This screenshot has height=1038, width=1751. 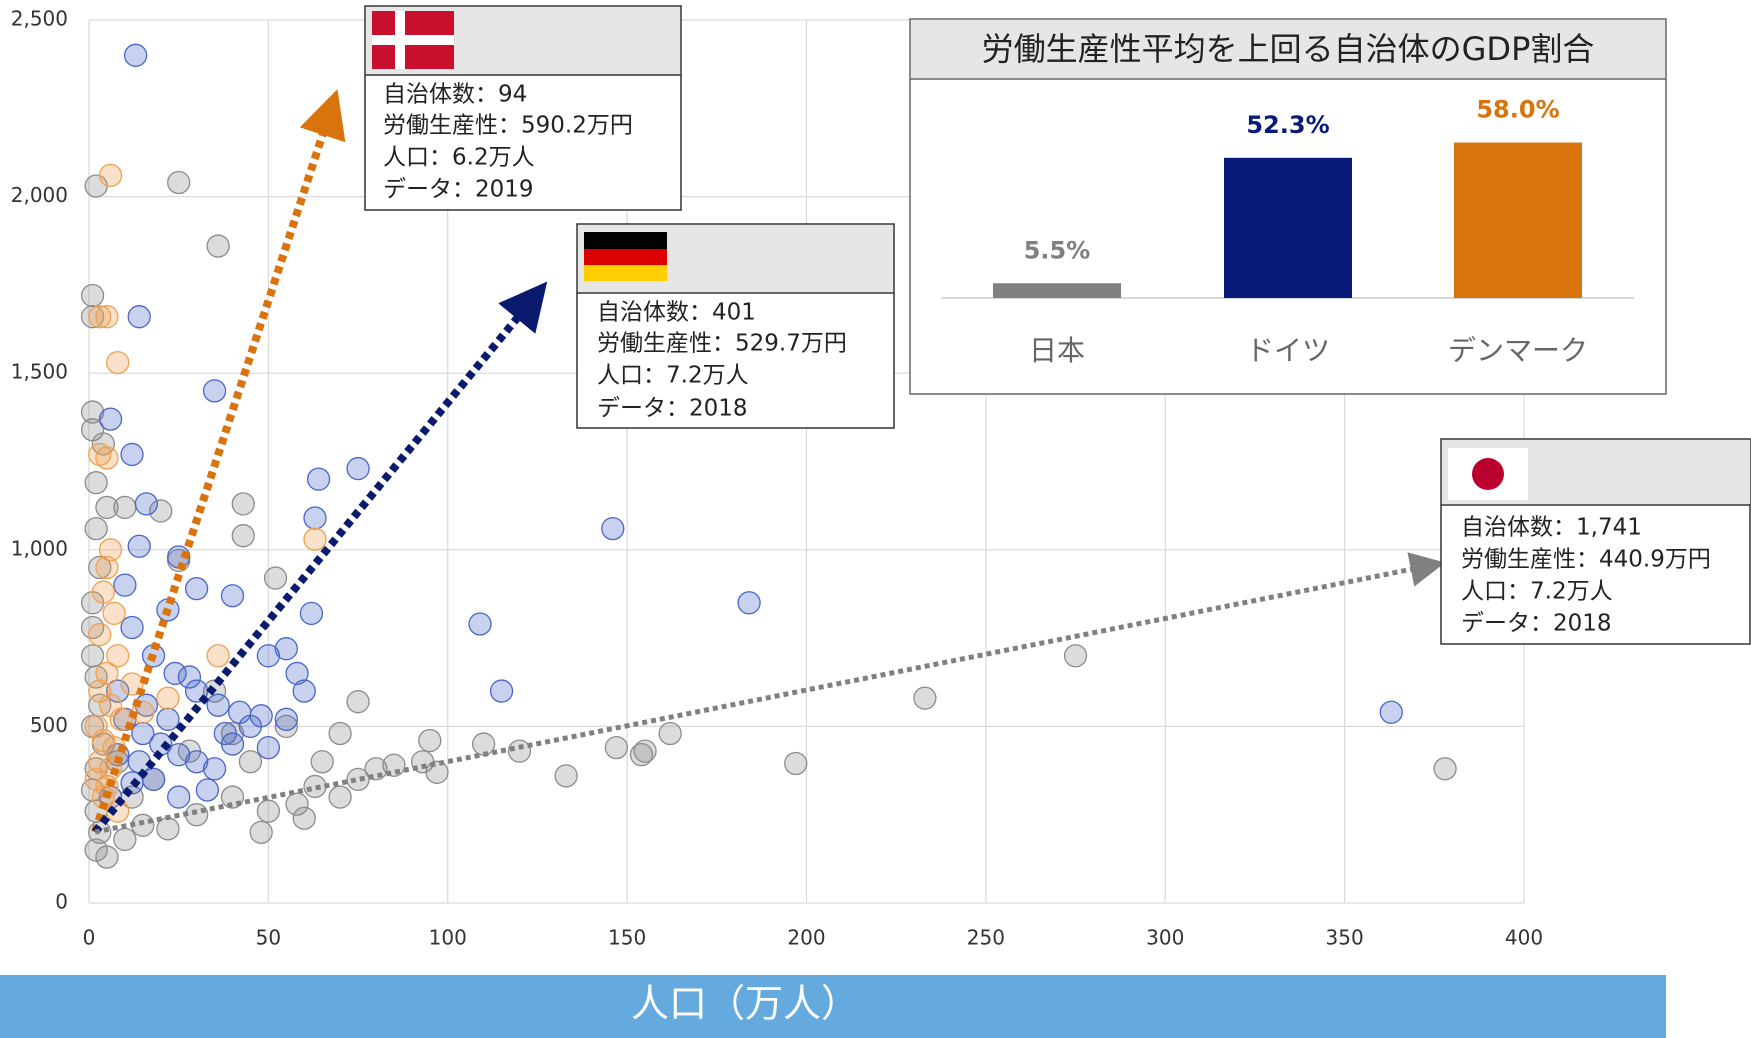 I want to click on arrow, so click(x=319, y=558).